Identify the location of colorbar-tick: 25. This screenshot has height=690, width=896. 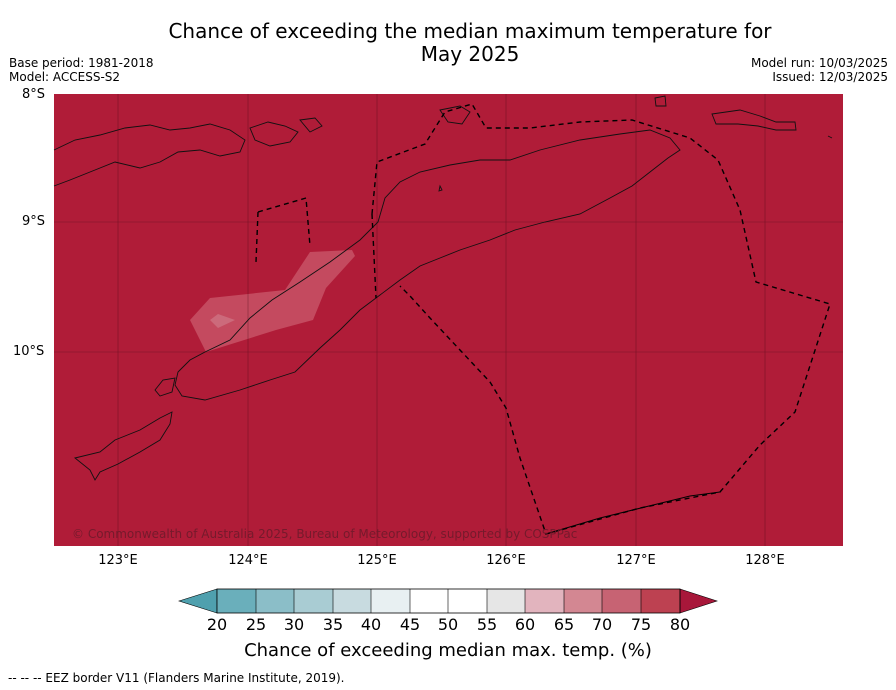
(256, 624).